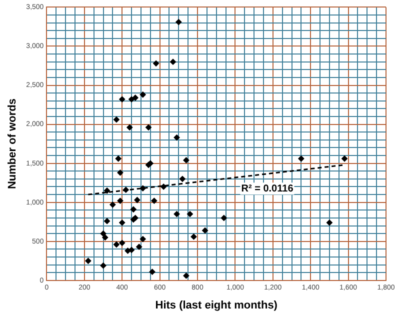  I want to click on annotation: R² = 0.0116, so click(267, 188).